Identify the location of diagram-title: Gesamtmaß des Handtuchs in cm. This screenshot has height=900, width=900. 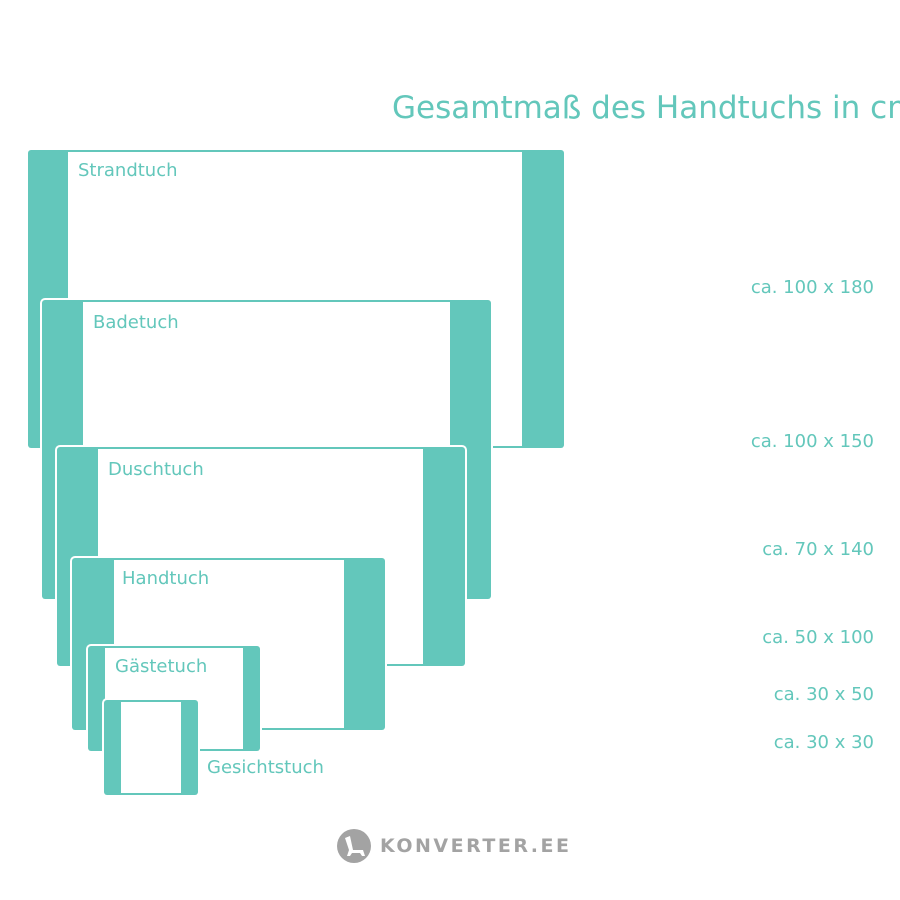
(646, 108).